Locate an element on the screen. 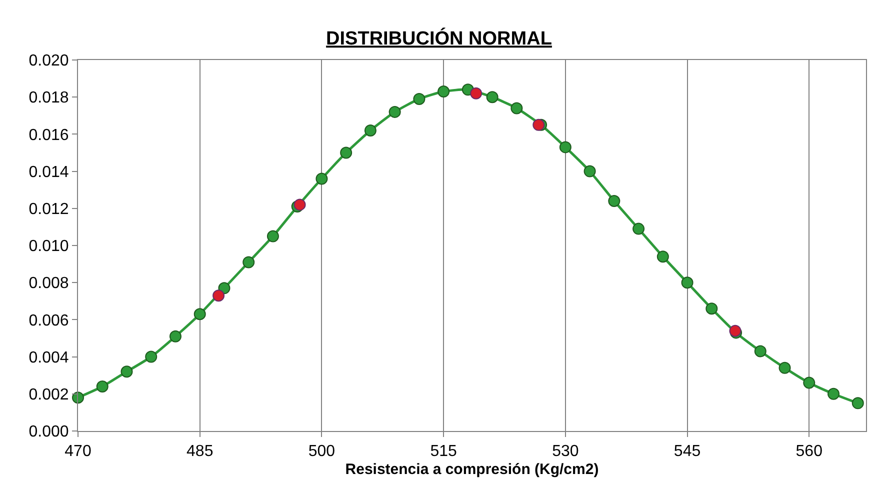 The image size is (878, 483). x-tick-label: 500 is located at coordinates (322, 451).